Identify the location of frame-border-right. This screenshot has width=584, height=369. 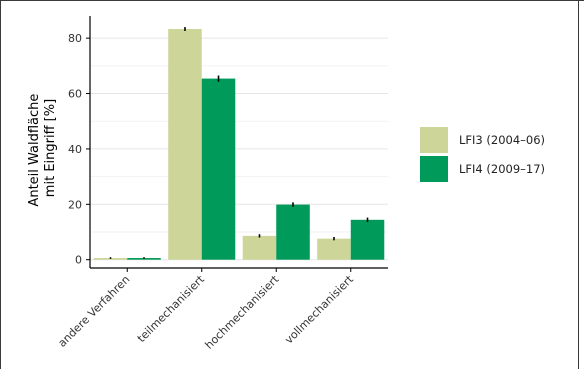
(578, 184).